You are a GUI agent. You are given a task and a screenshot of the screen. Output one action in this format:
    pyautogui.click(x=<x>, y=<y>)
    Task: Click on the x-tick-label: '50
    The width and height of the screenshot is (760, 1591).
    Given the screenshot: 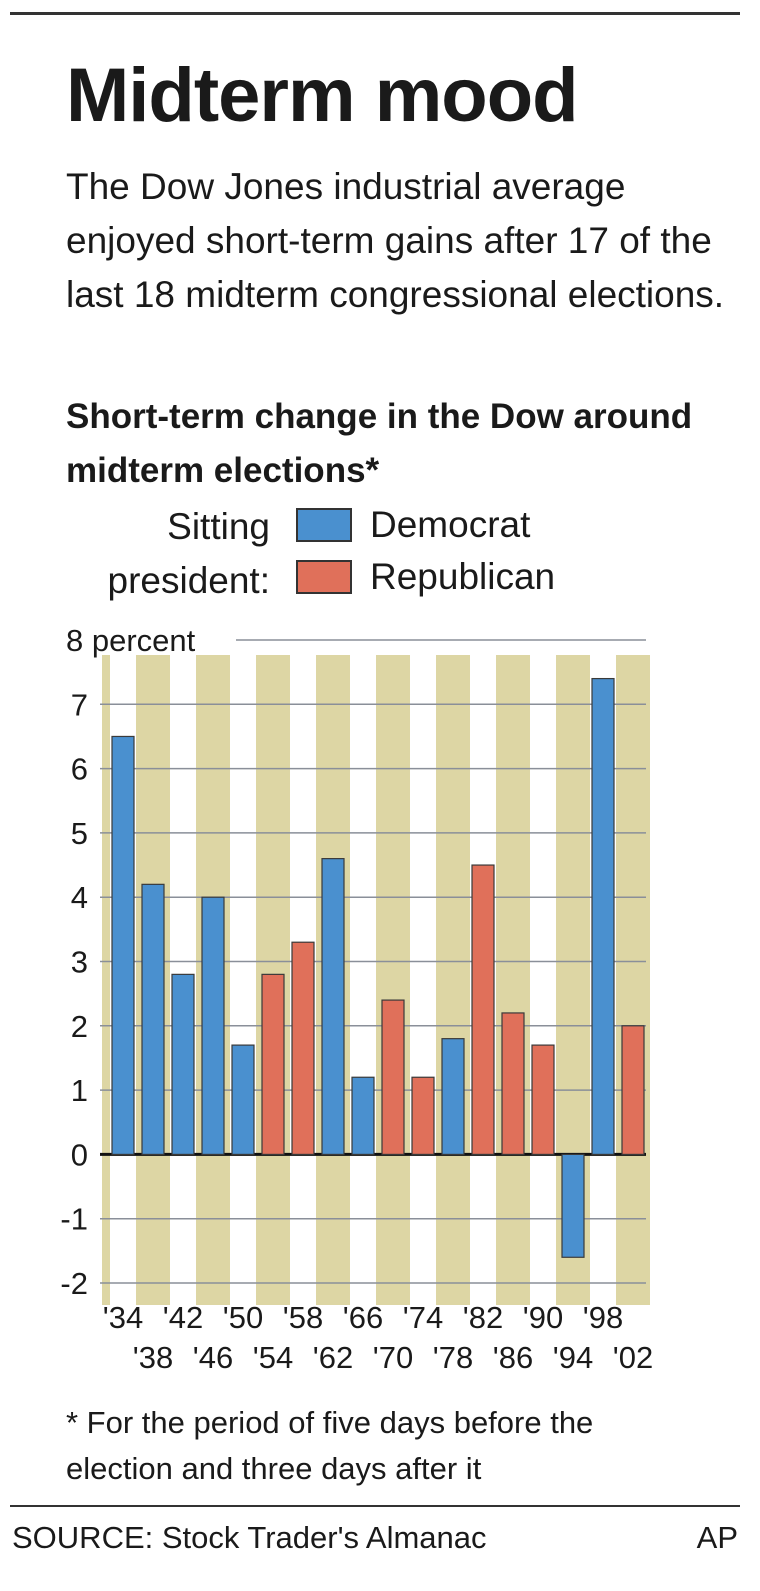 What is the action you would take?
    pyautogui.click(x=243, y=1317)
    